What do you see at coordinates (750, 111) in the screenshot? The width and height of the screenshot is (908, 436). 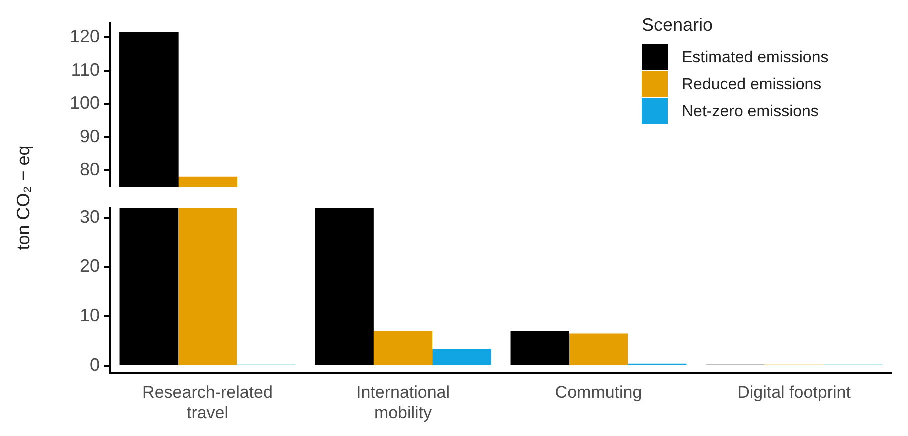 I see `legend-label: Net-zero emissions` at bounding box center [750, 111].